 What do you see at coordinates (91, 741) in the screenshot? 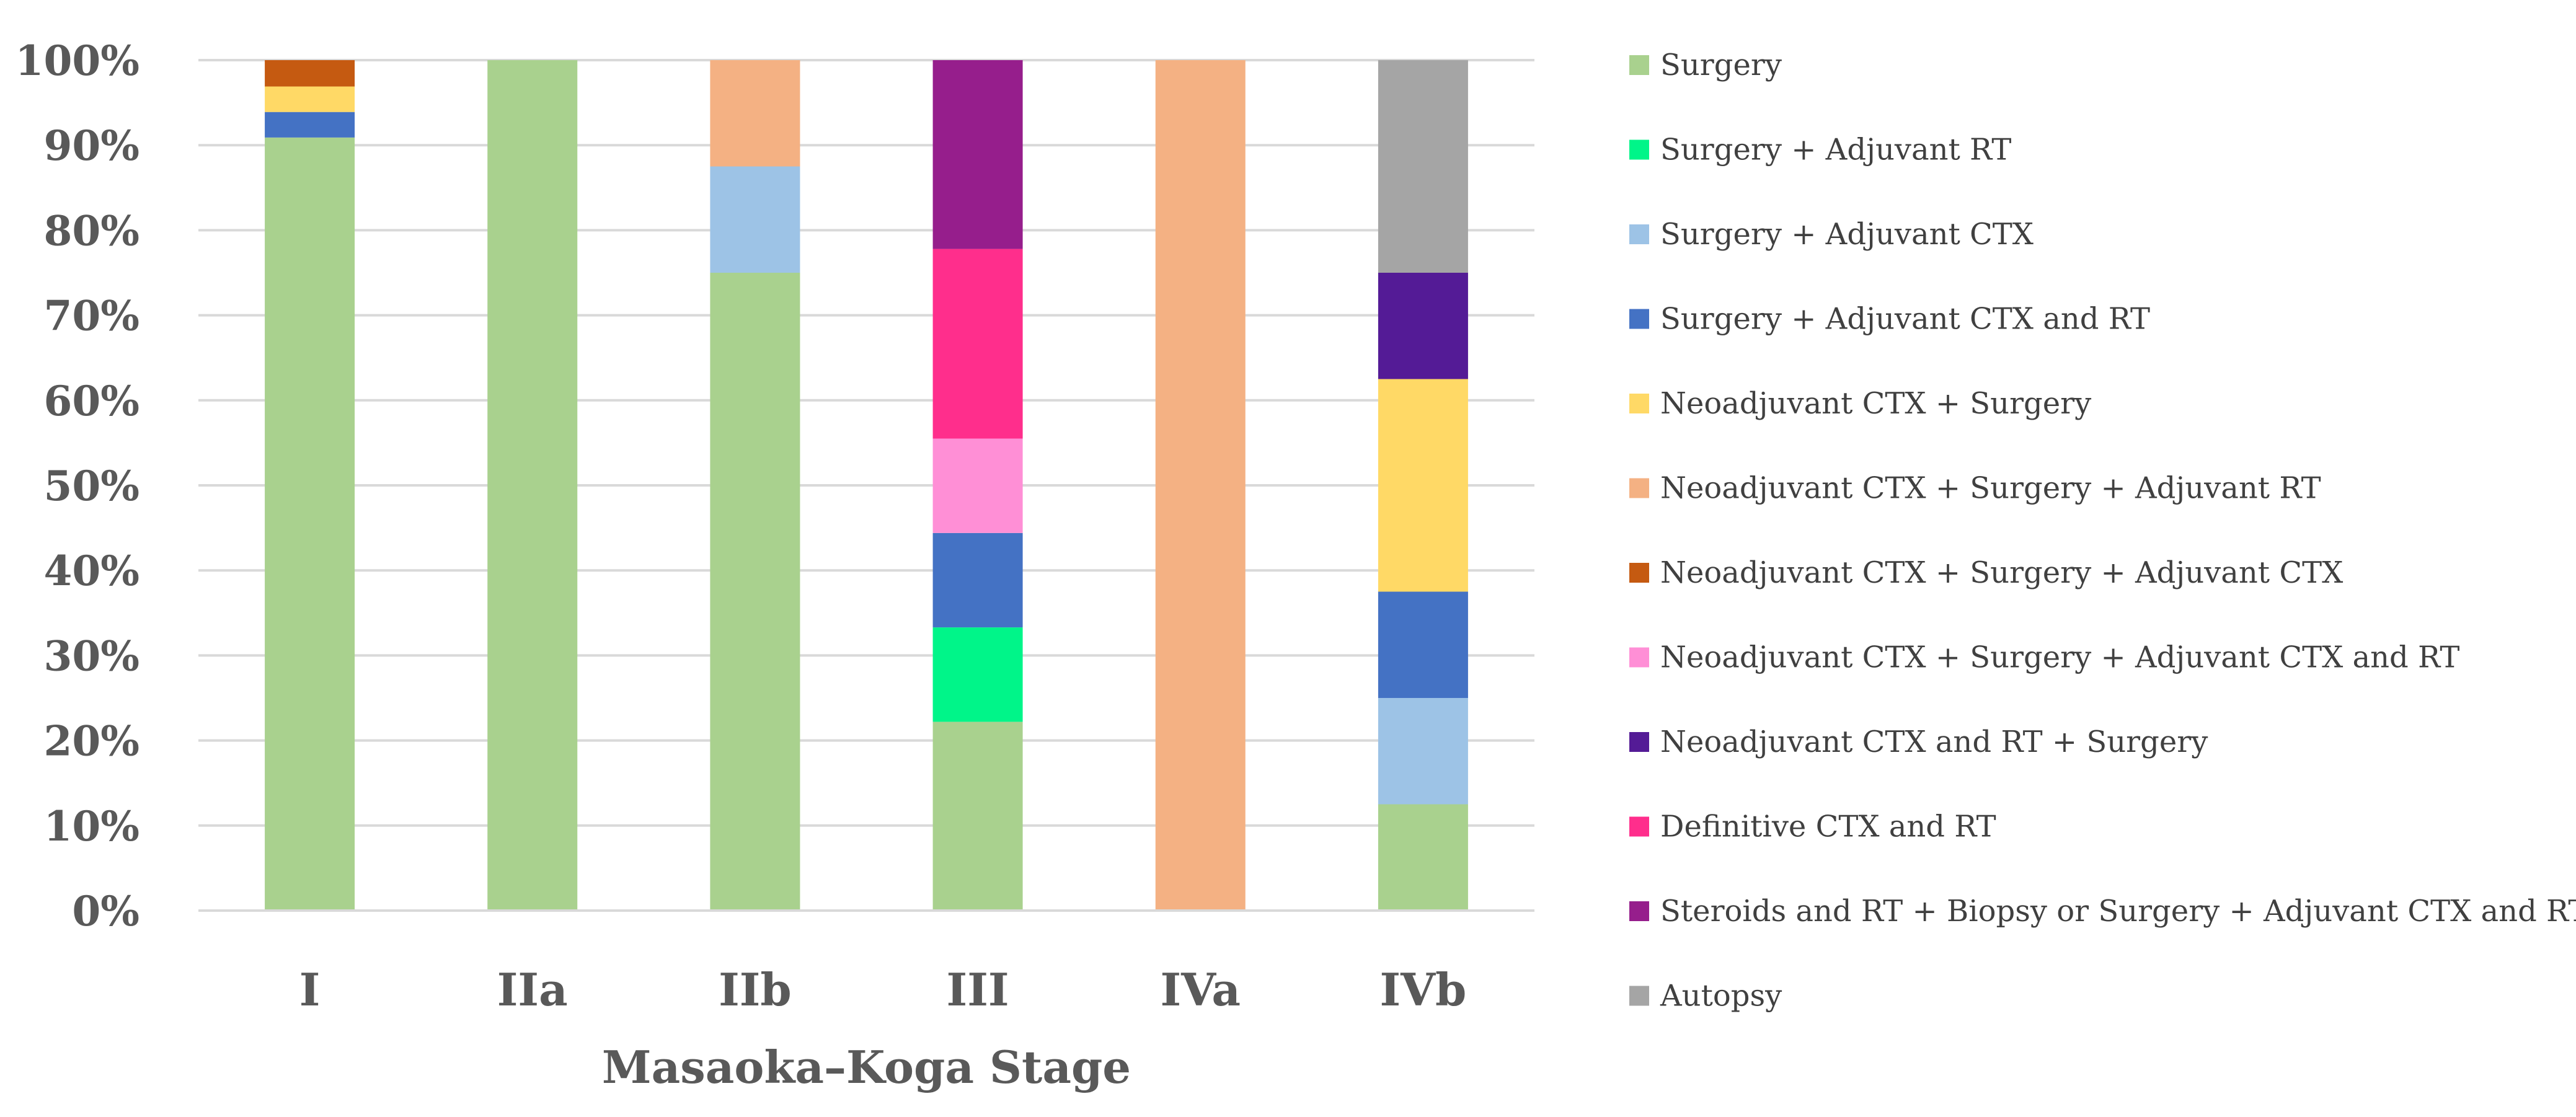
I see `y-tick-label: 20%` at bounding box center [91, 741].